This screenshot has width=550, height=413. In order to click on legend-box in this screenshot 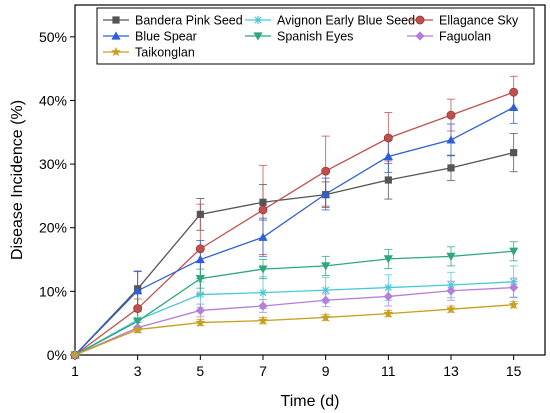, I will do `click(315, 36)`.